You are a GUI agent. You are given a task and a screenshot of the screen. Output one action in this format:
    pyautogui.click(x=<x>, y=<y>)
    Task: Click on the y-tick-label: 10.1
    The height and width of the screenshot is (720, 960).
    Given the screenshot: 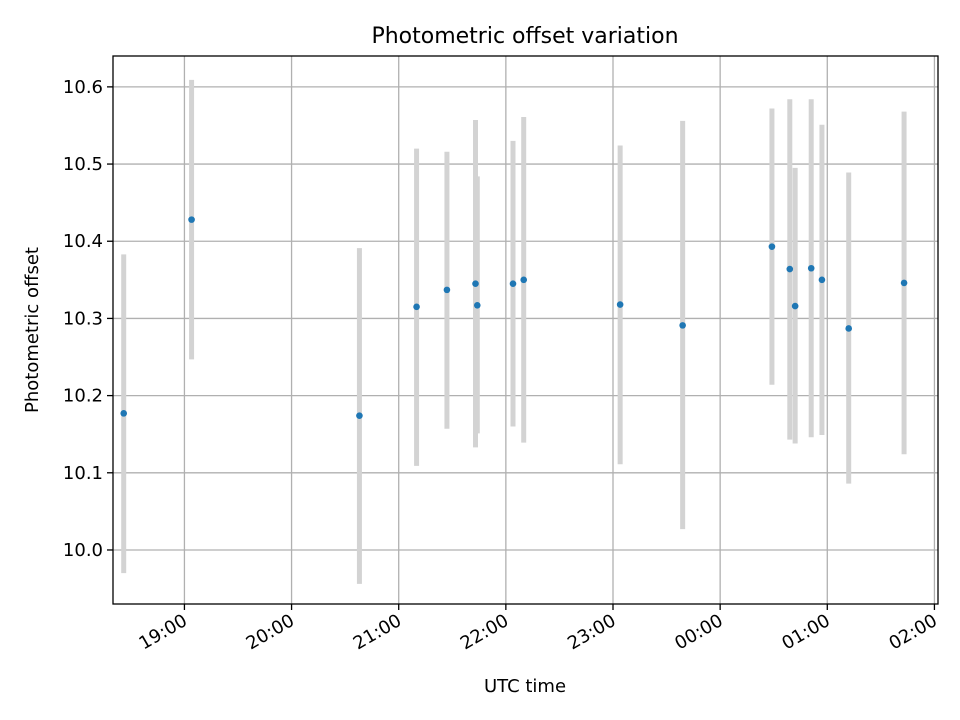 What is the action you would take?
    pyautogui.click(x=83, y=473)
    